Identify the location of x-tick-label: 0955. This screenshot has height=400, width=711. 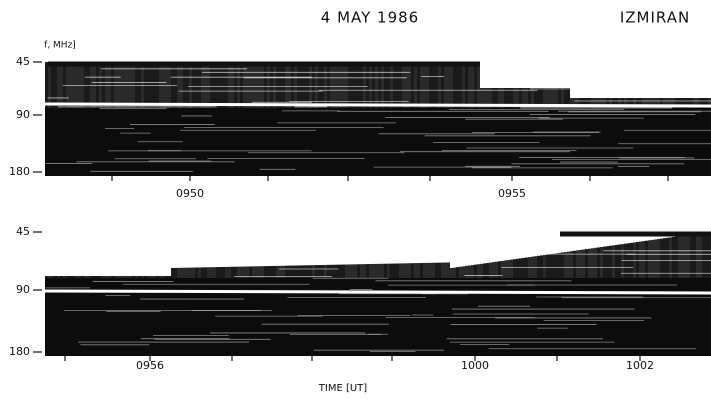
(512, 193).